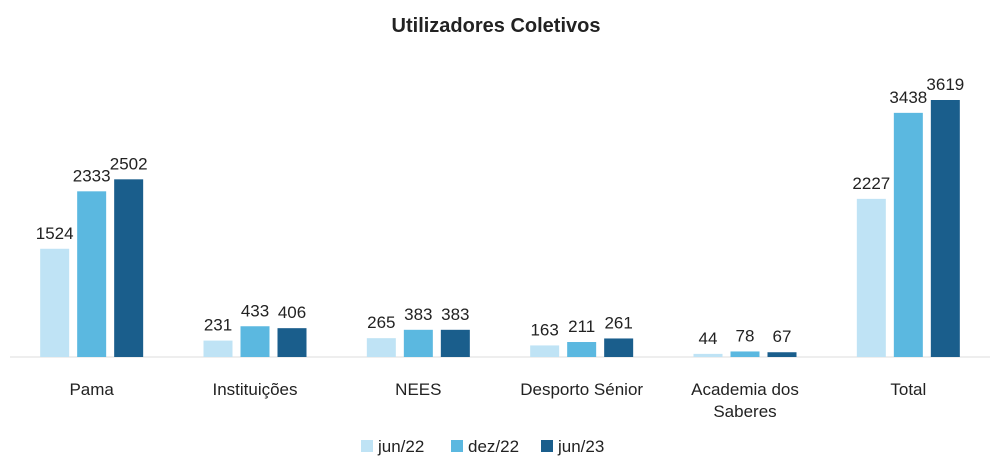 Image resolution: width=993 pixels, height=457 pixels. Describe the element at coordinates (908, 97) in the screenshot. I see `data-label: 3438` at that location.